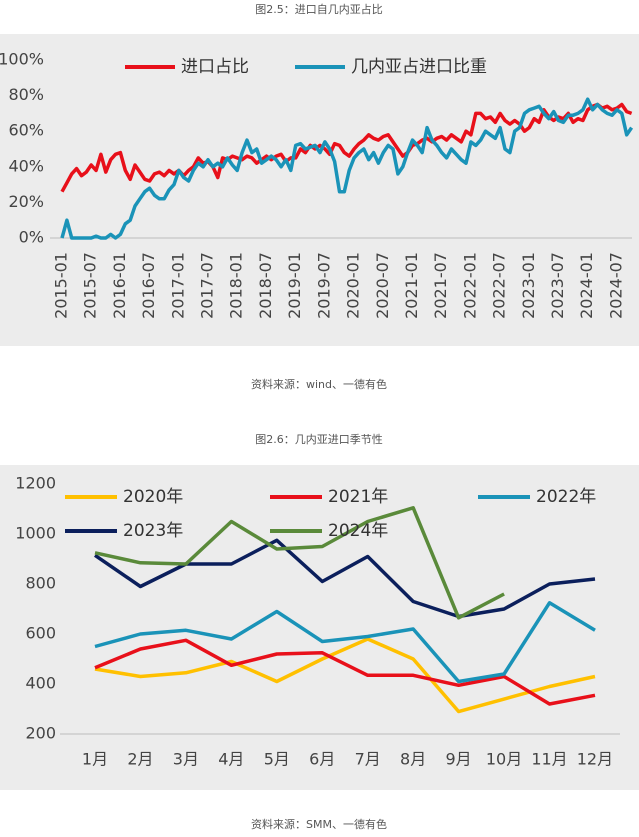 This screenshot has width=639, height=837. I want to click on y-tick-label: 200, so click(40, 733).